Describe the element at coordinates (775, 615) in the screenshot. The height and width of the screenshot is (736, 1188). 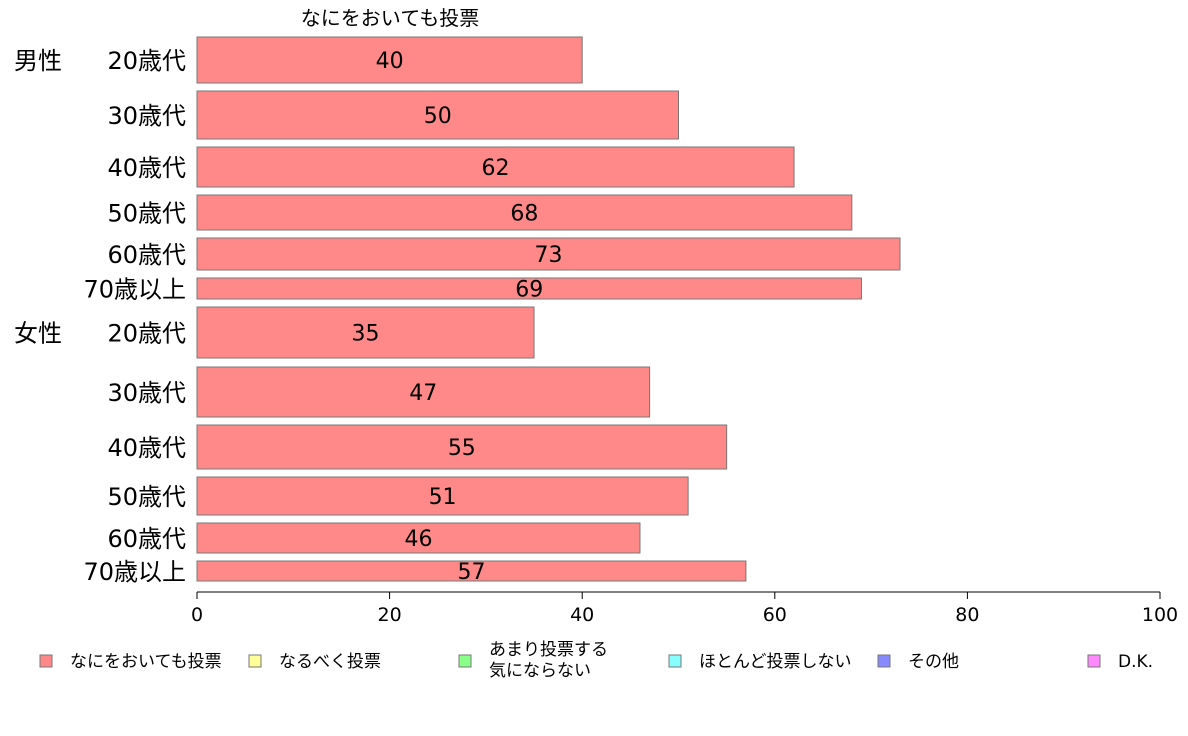
I see `x-tick-label: 60` at that location.